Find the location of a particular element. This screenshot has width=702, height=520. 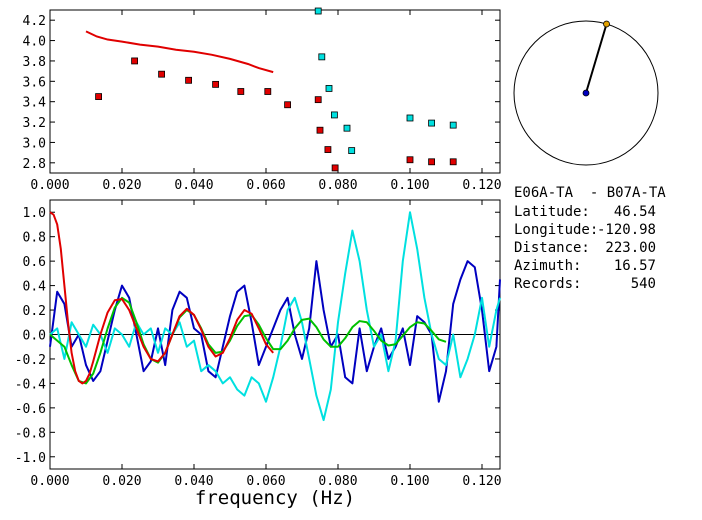

bottom-y-tick-label: 0.6 is located at coordinates (34, 262).